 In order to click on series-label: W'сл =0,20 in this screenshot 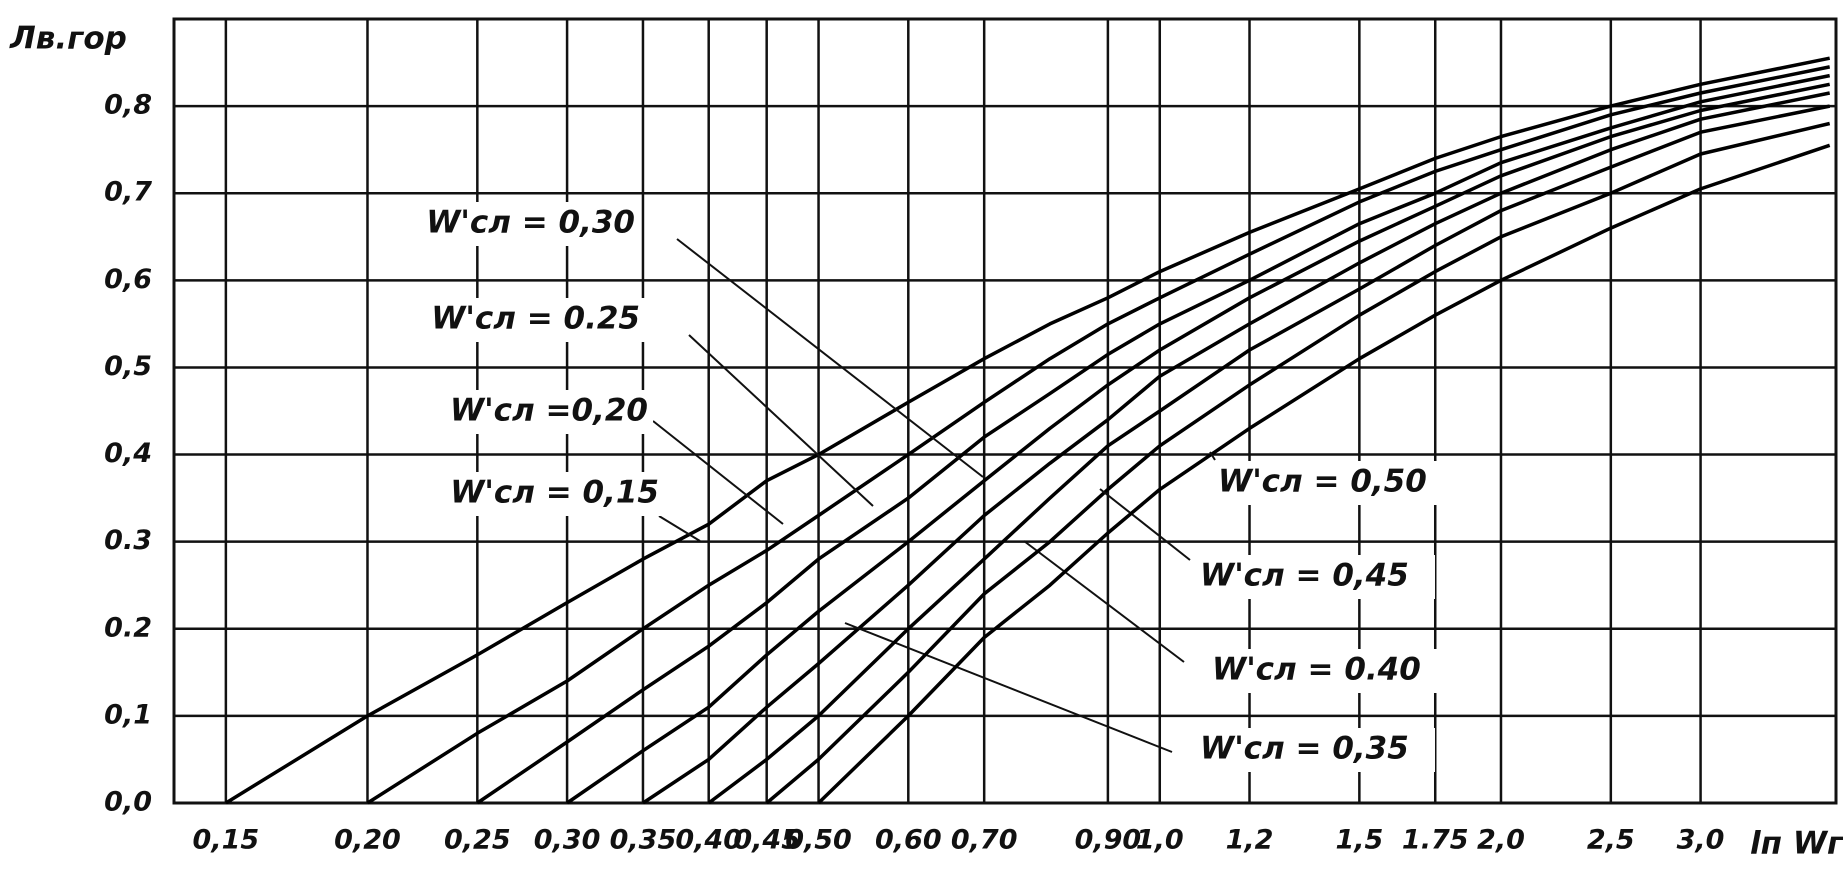, I will do `click(549, 411)`.